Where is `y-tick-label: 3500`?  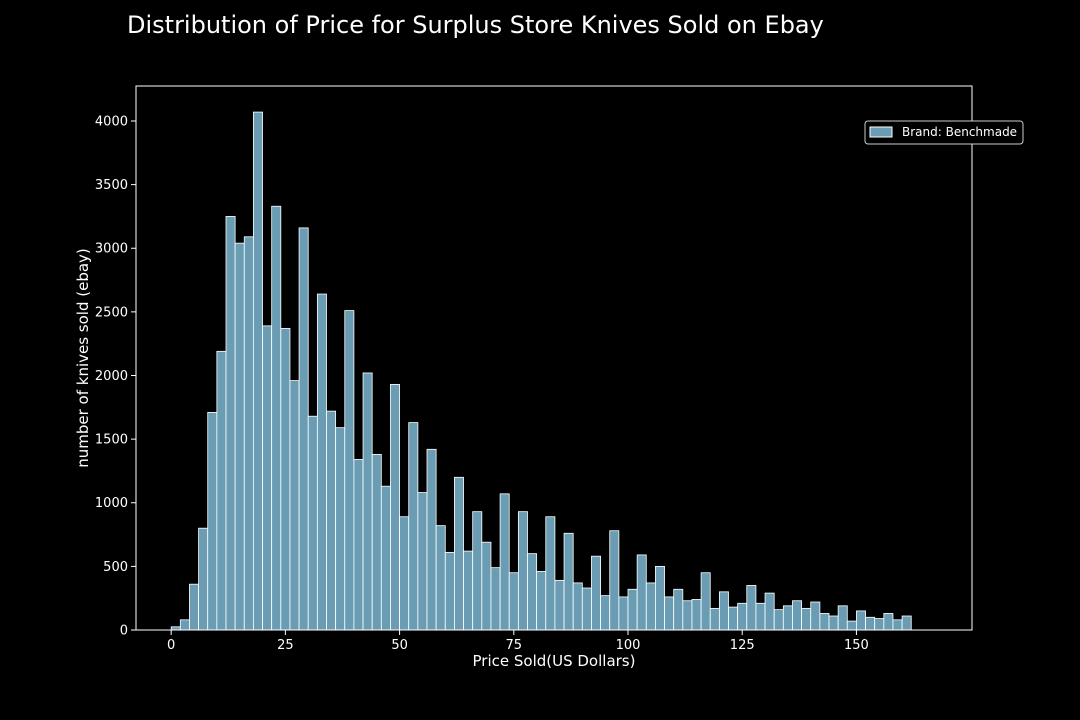 y-tick-label: 3500 is located at coordinates (111, 185).